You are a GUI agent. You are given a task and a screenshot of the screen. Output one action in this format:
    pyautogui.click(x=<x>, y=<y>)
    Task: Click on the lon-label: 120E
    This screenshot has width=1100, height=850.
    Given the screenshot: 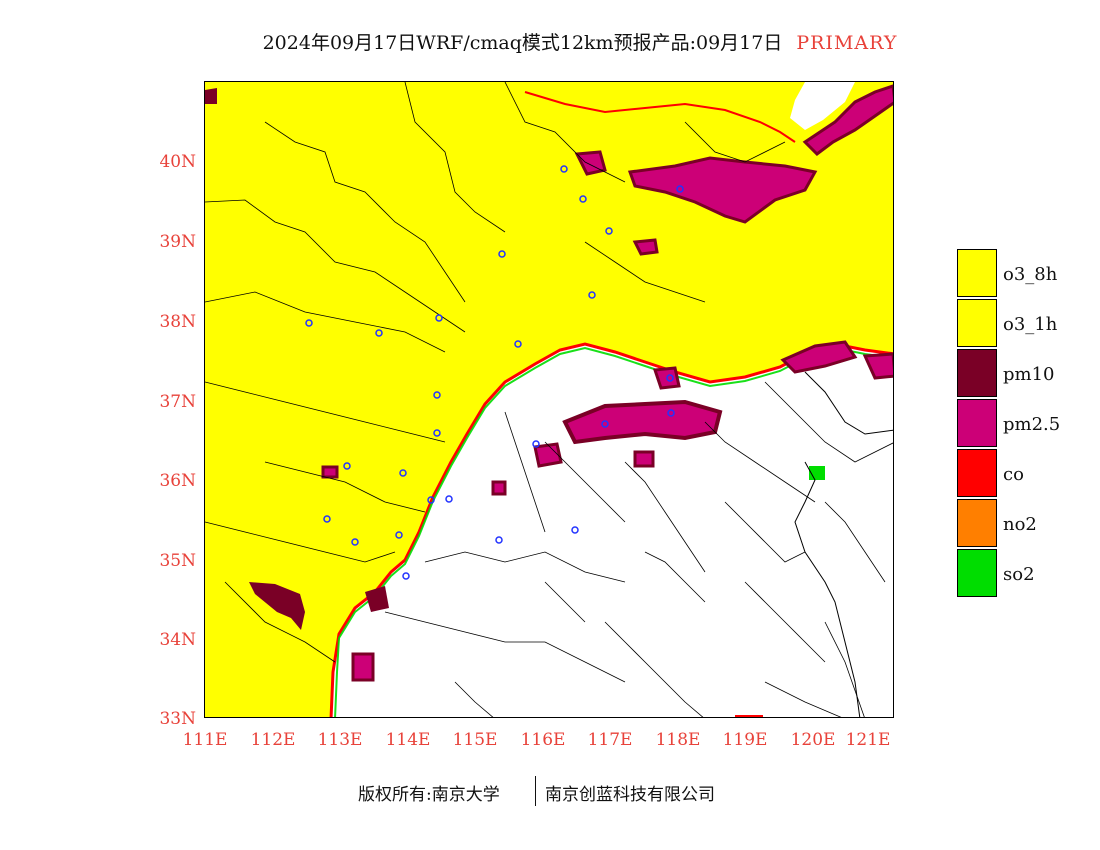 What is the action you would take?
    pyautogui.click(x=813, y=740)
    